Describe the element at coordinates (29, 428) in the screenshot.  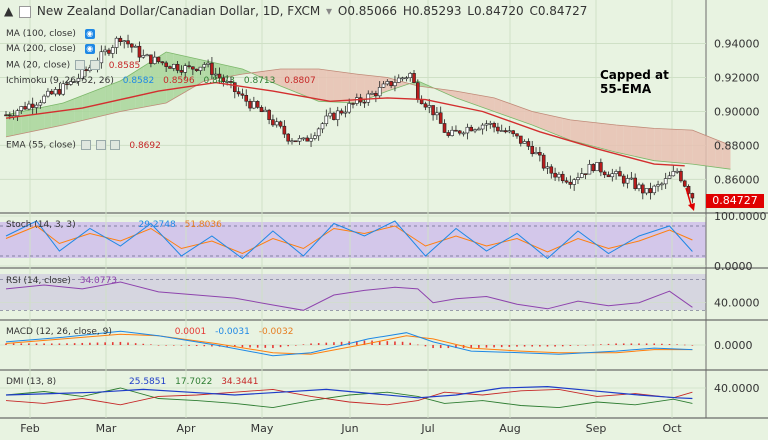
I see `x-tick-label: Feb` at that location.